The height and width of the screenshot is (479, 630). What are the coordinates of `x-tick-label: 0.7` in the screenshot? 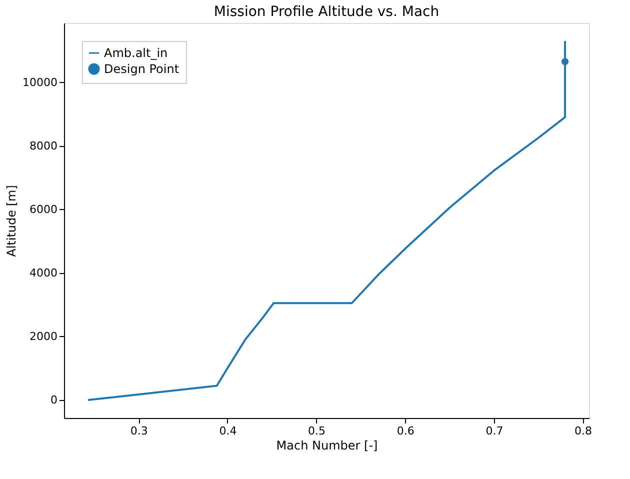 It's located at (495, 431).